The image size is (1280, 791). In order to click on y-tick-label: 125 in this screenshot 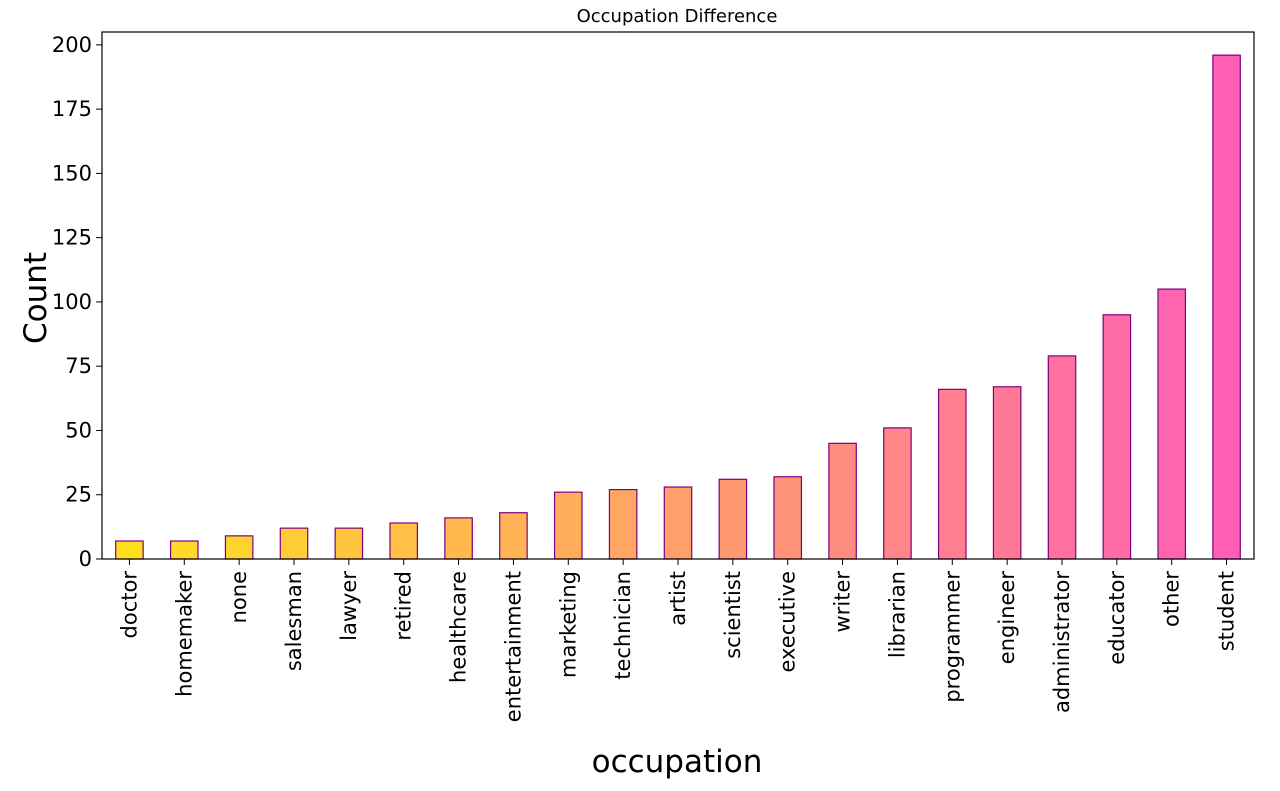, I will do `click(72, 238)`.